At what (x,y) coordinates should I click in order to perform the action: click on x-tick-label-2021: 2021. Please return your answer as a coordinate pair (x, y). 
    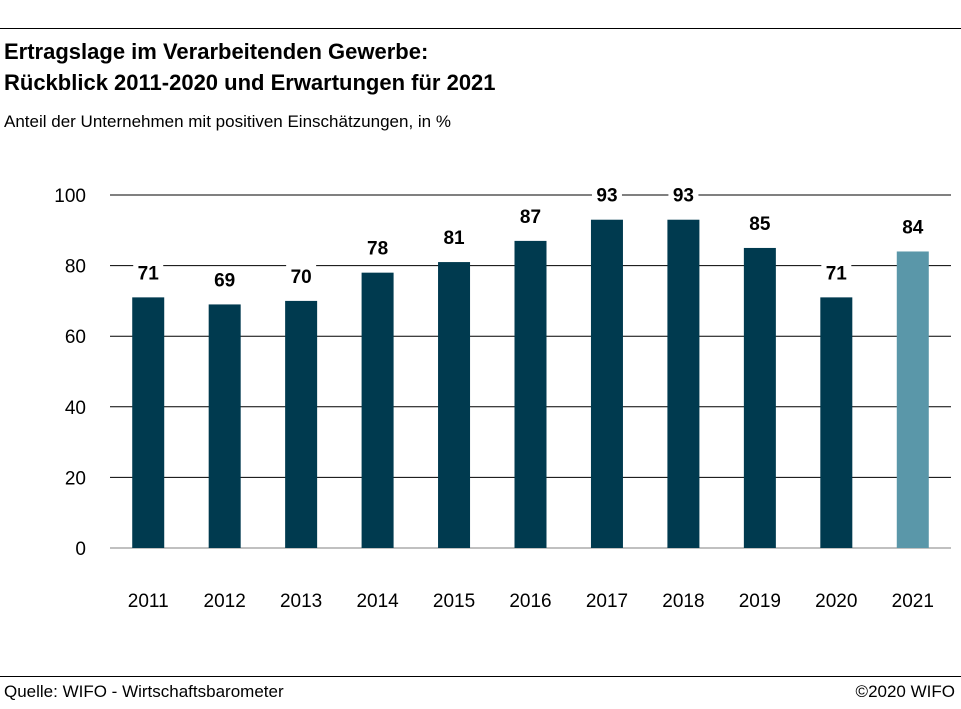
    Looking at the image, I should click on (913, 601).